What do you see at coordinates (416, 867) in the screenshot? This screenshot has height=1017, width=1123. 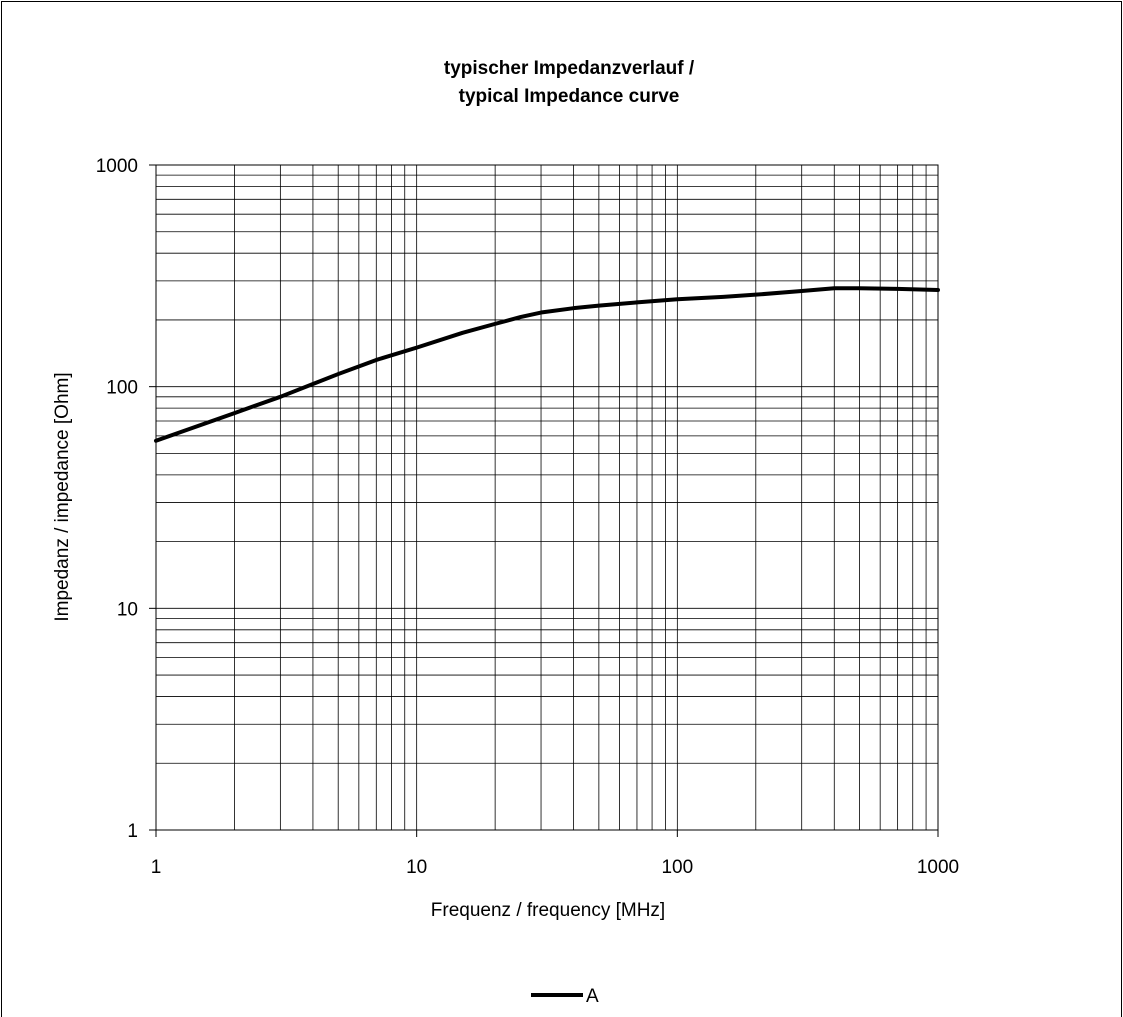 I see `x-tick-label: 10` at bounding box center [416, 867].